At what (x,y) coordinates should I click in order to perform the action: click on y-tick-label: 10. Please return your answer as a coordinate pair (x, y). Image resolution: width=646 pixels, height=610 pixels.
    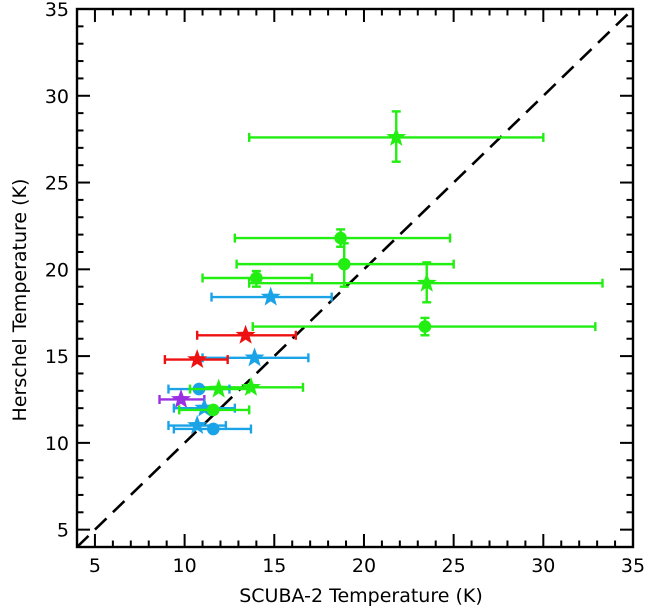
    Looking at the image, I should click on (57, 444).